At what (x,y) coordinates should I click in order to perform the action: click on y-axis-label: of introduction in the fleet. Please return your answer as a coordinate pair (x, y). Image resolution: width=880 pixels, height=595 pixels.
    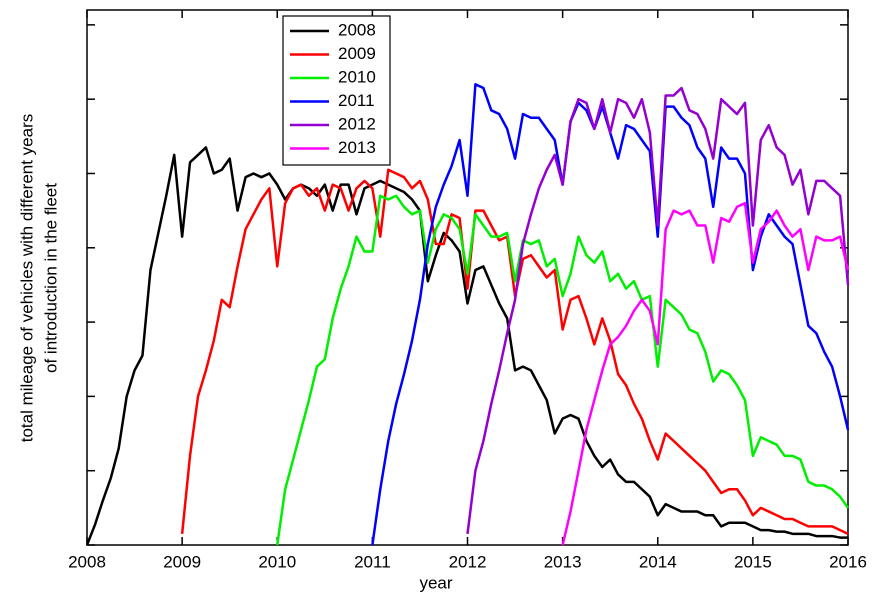
    Looking at the image, I should click on (50, 278).